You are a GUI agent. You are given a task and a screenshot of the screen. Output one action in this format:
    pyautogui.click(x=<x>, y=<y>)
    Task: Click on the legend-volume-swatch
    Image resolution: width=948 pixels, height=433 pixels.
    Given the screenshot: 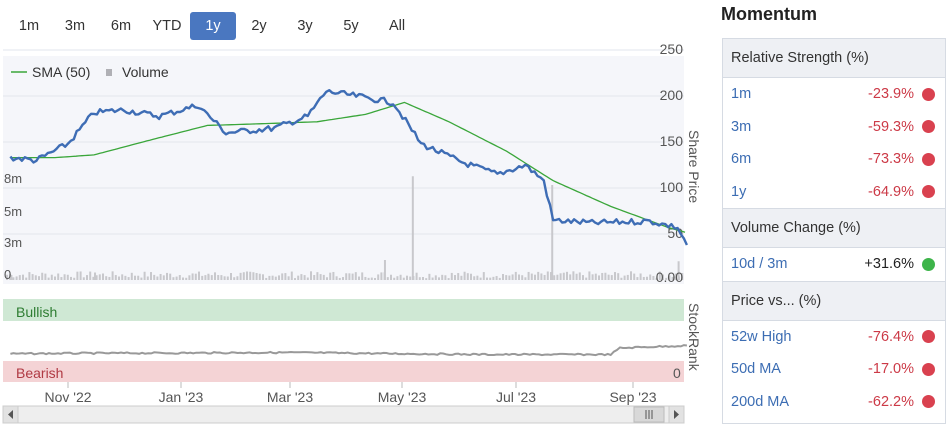 What is the action you would take?
    pyautogui.click(x=109, y=72)
    